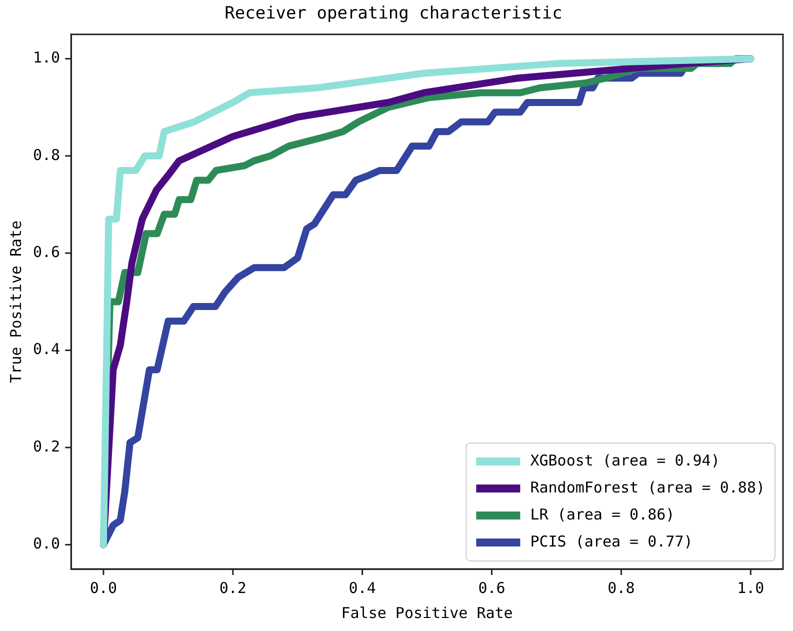  Describe the element at coordinates (393, 14) in the screenshot. I see `chart-title: Receiver operating characteristic` at that location.